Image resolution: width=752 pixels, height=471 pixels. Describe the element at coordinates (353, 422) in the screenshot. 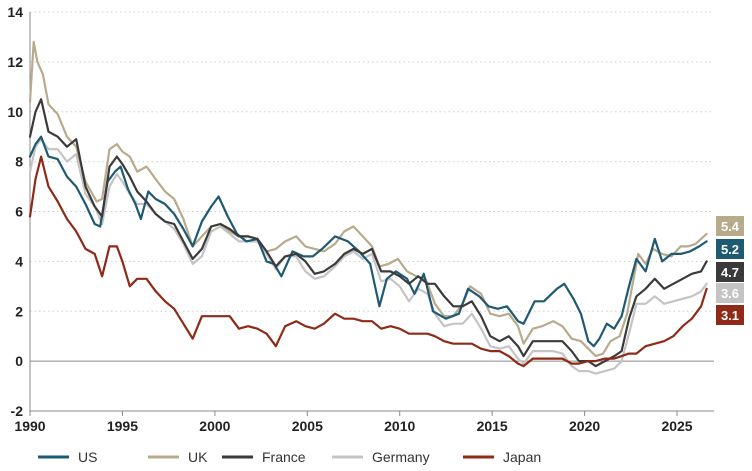

I see `x-axis: 1990 1995 2000 2005 2010 2015 2020 2025` at that location.